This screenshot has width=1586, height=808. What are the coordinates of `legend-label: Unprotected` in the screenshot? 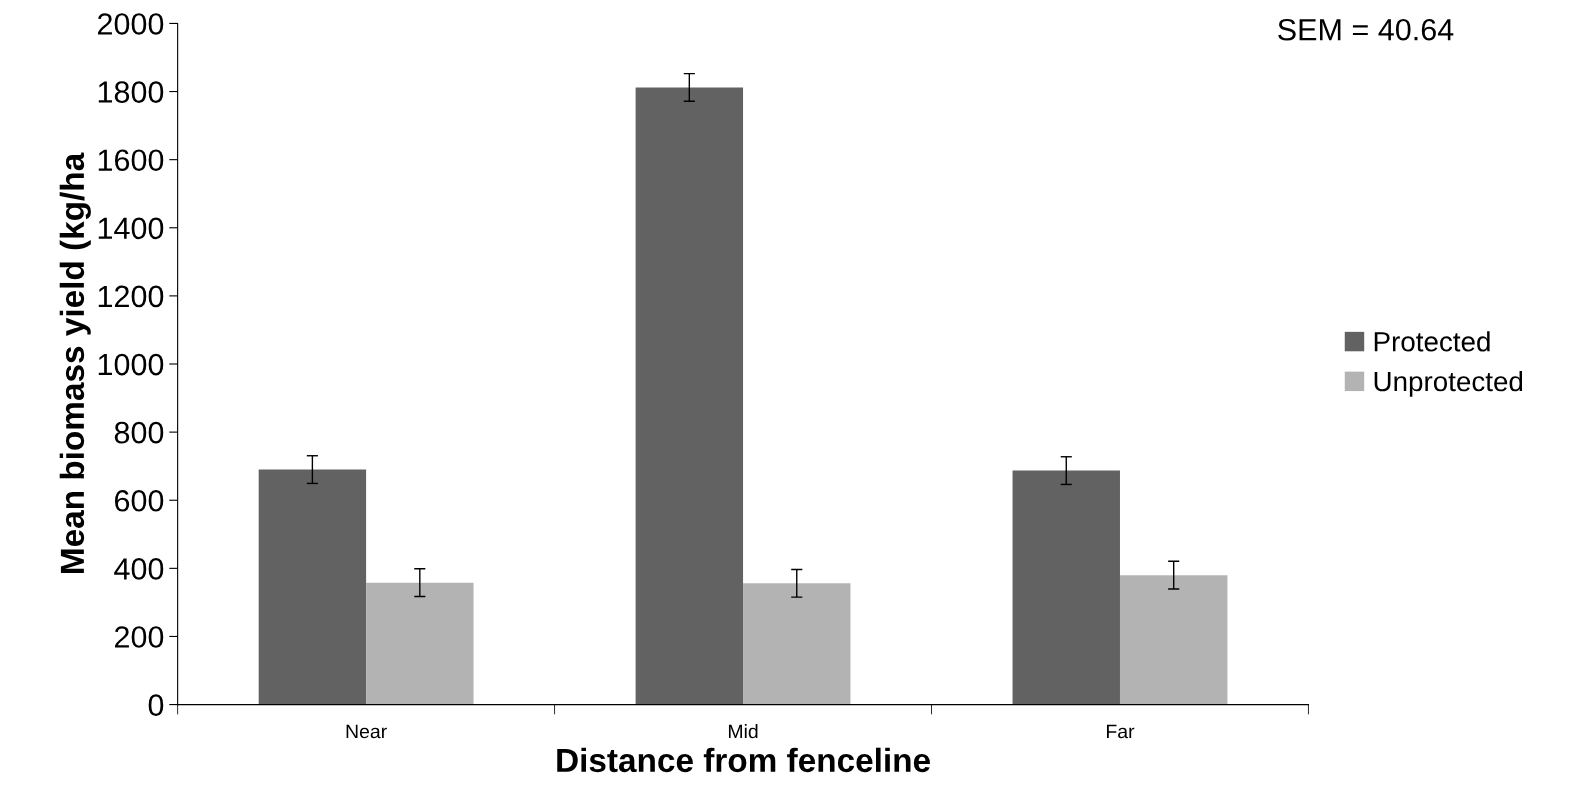 It's located at (1448, 383).